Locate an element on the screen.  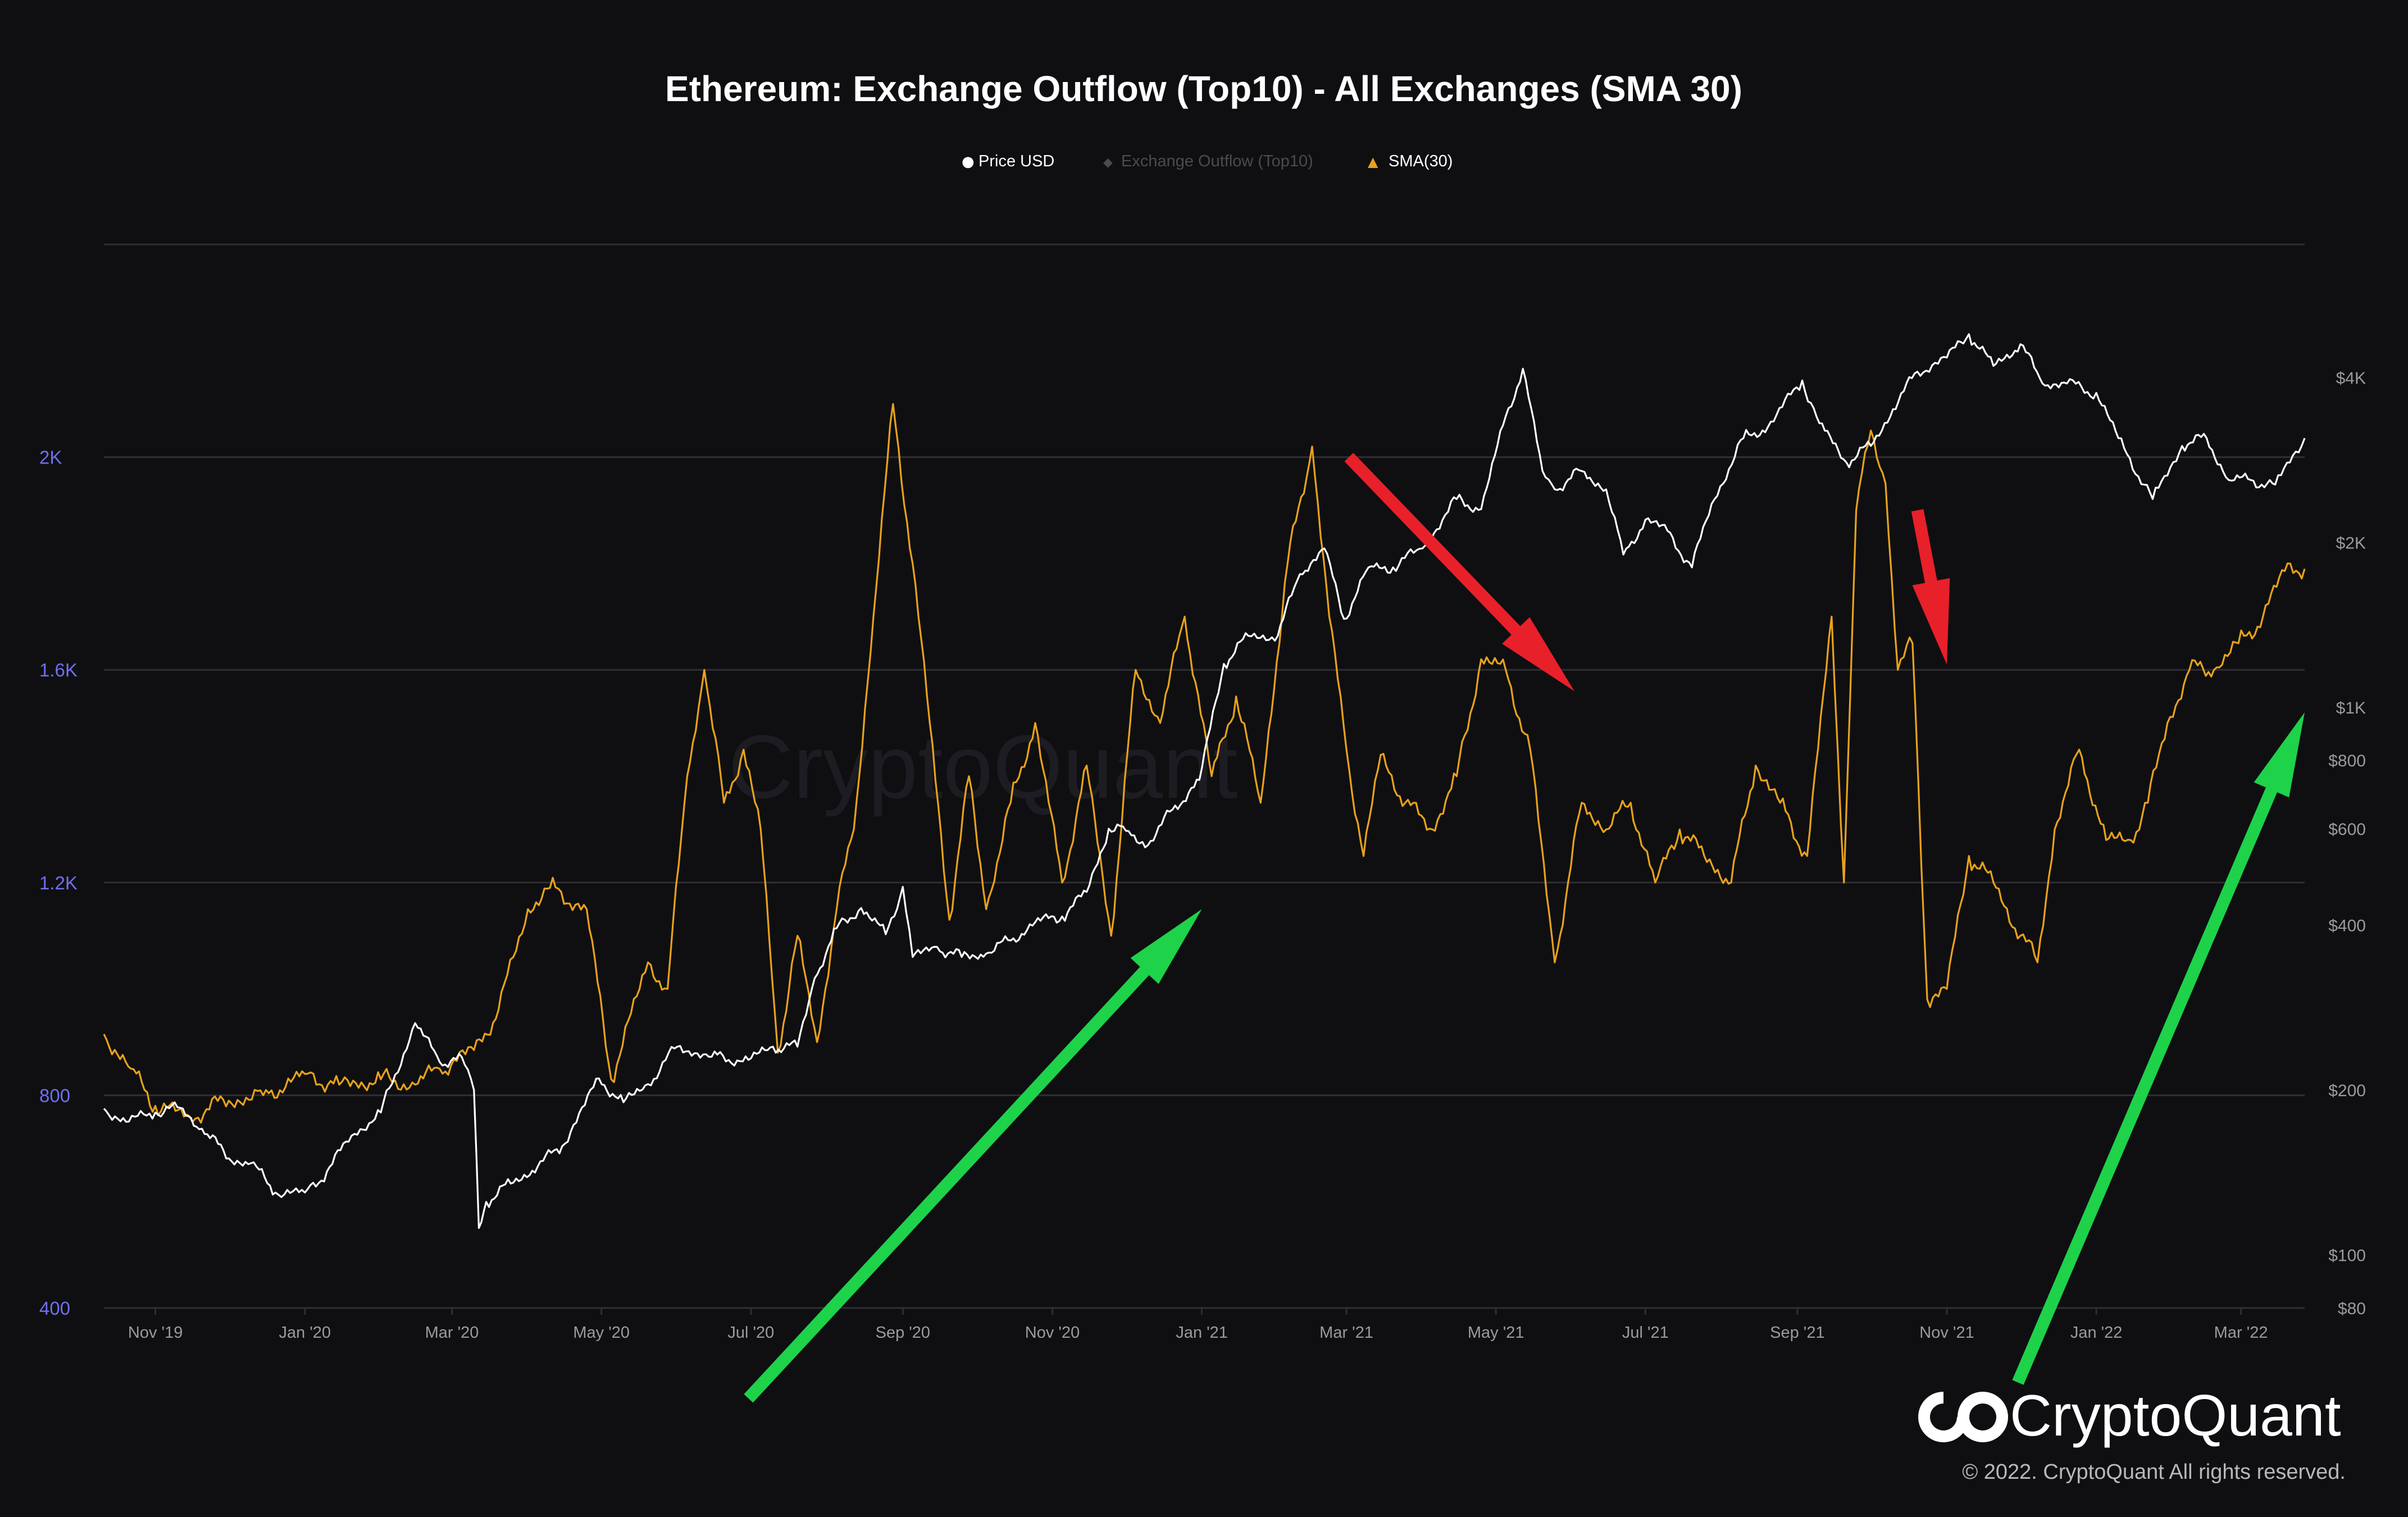
right-tick-label-0: $80 is located at coordinates (2352, 1309).